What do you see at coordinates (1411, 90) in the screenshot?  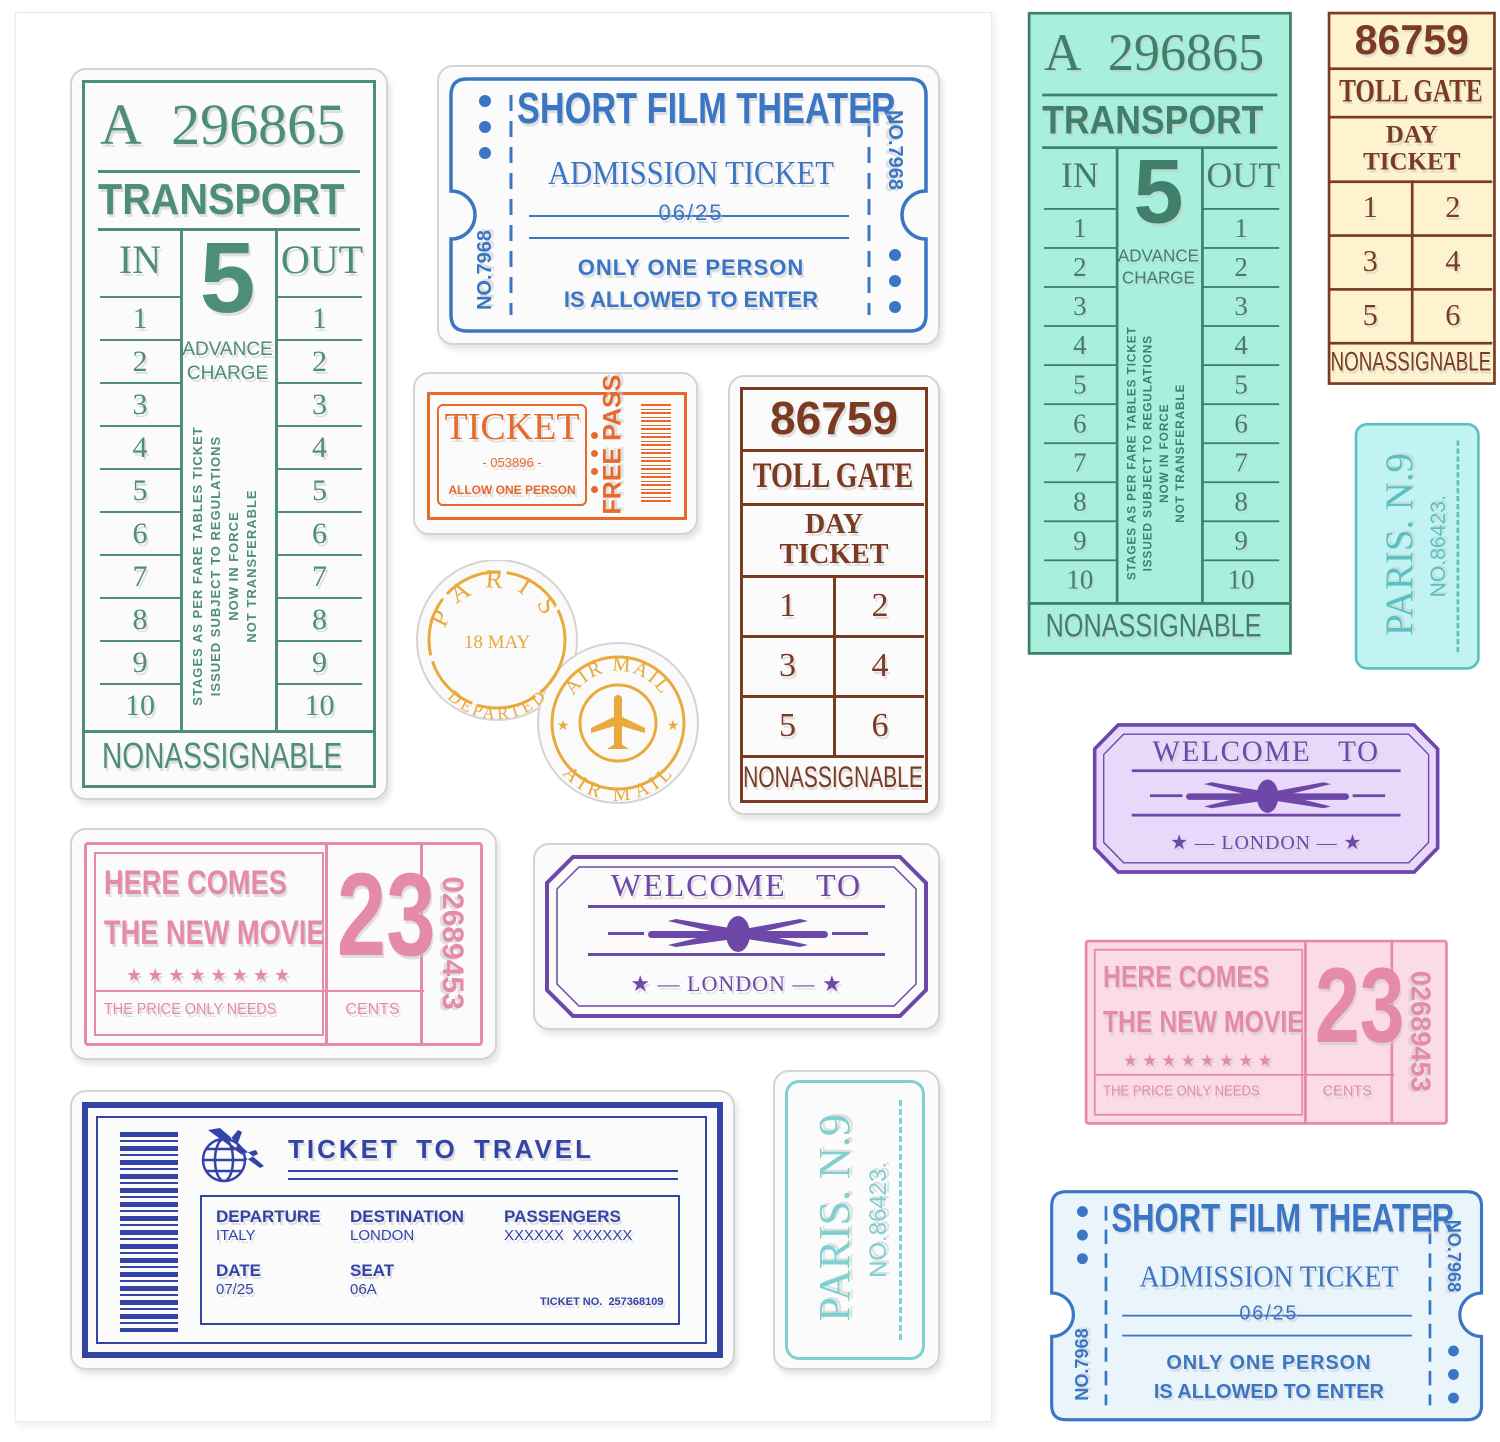 I see `ticket-title: TOLL GATE` at bounding box center [1411, 90].